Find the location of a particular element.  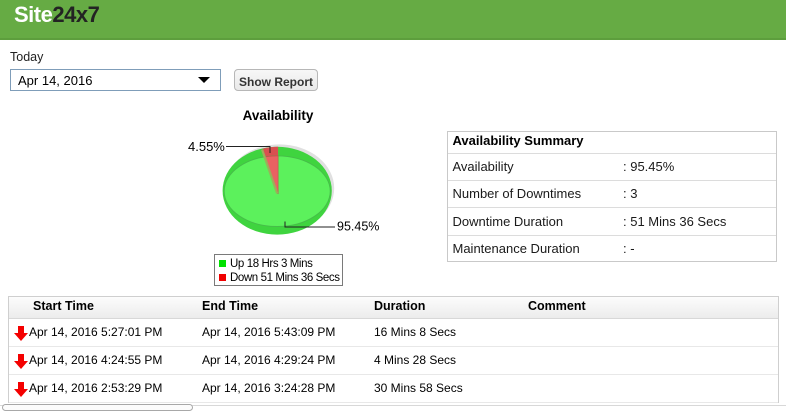

svg-text: 4.55% is located at coordinates (206, 146).